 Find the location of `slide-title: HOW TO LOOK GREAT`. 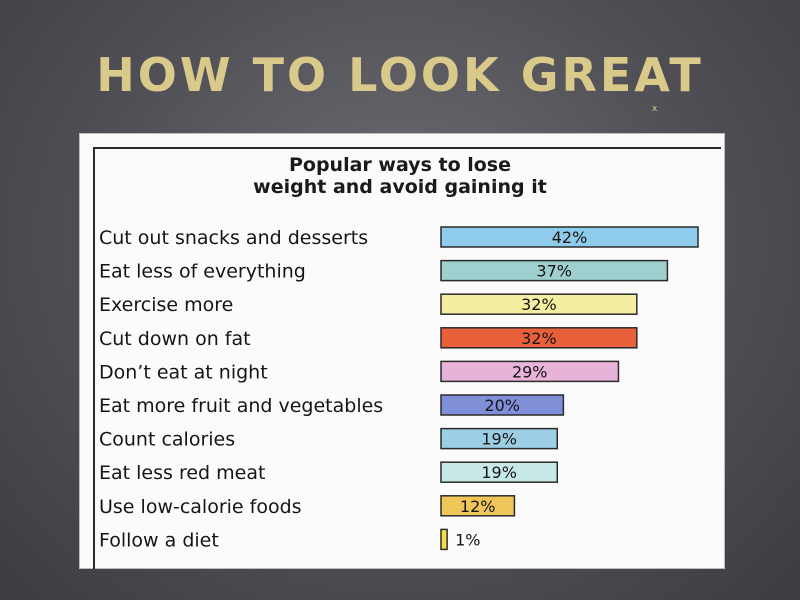

slide-title: HOW TO LOOK GREAT is located at coordinates (400, 75).